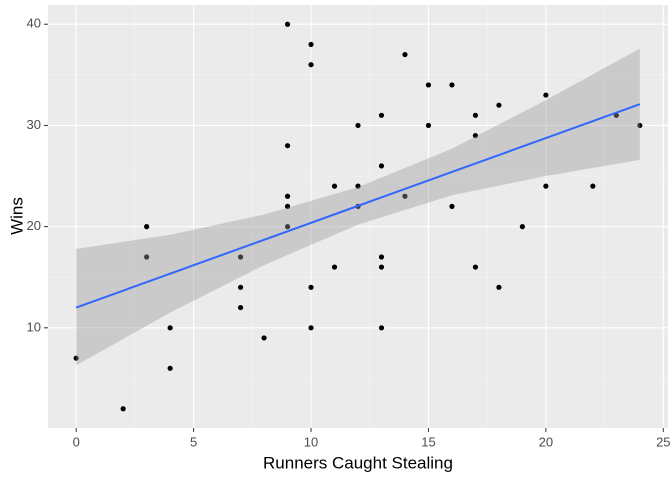 Image resolution: width=672 pixels, height=485 pixels. Describe the element at coordinates (193, 441) in the screenshot. I see `x-tick-label: 5` at that location.